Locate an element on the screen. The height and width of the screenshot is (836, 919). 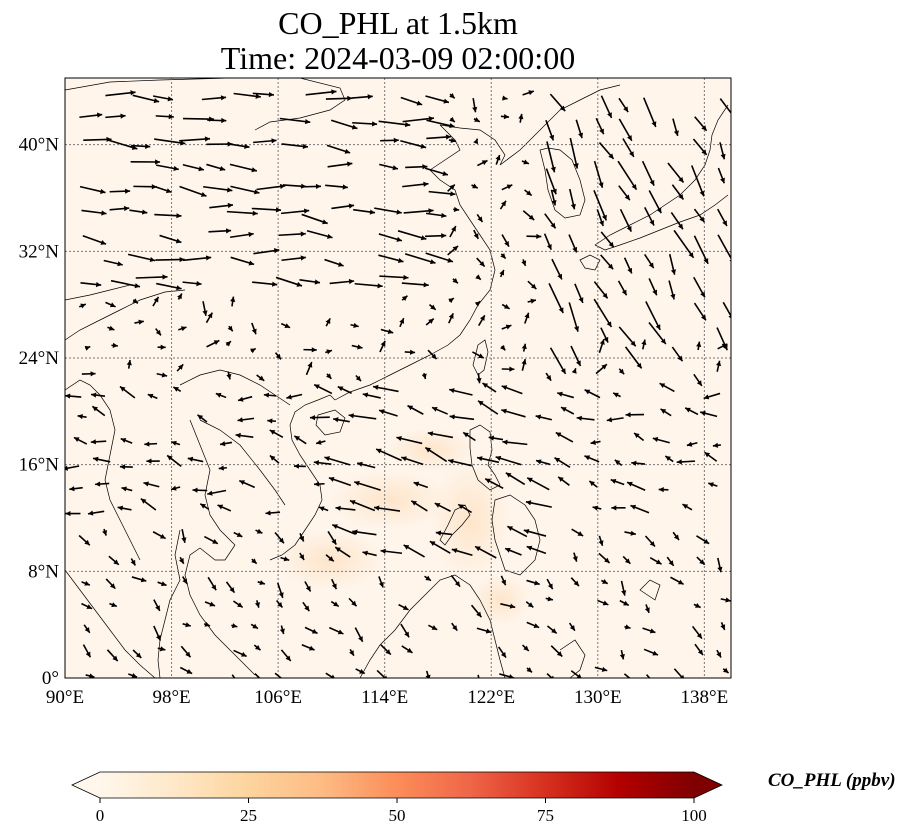
colorbar-max-extension is located at coordinates (708, 785).